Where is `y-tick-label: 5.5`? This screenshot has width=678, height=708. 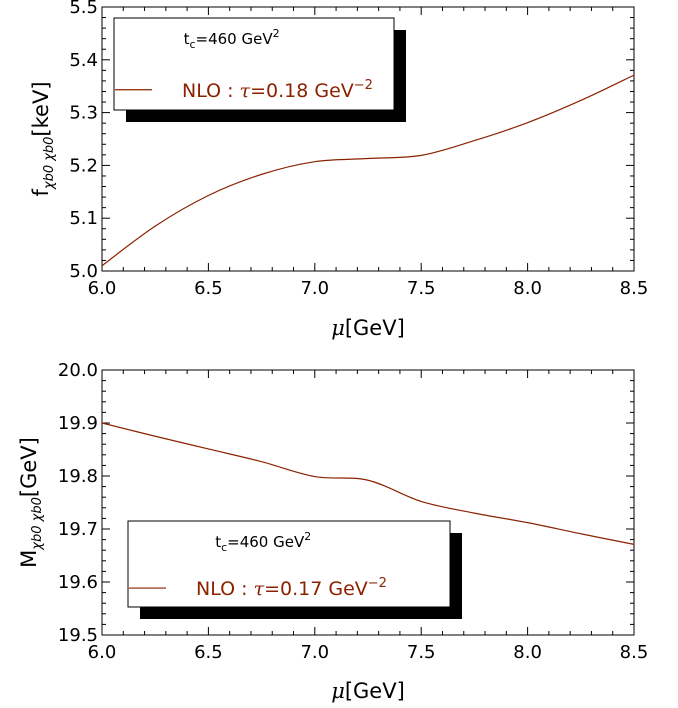
y-tick-label: 5.5 is located at coordinates (83, 9).